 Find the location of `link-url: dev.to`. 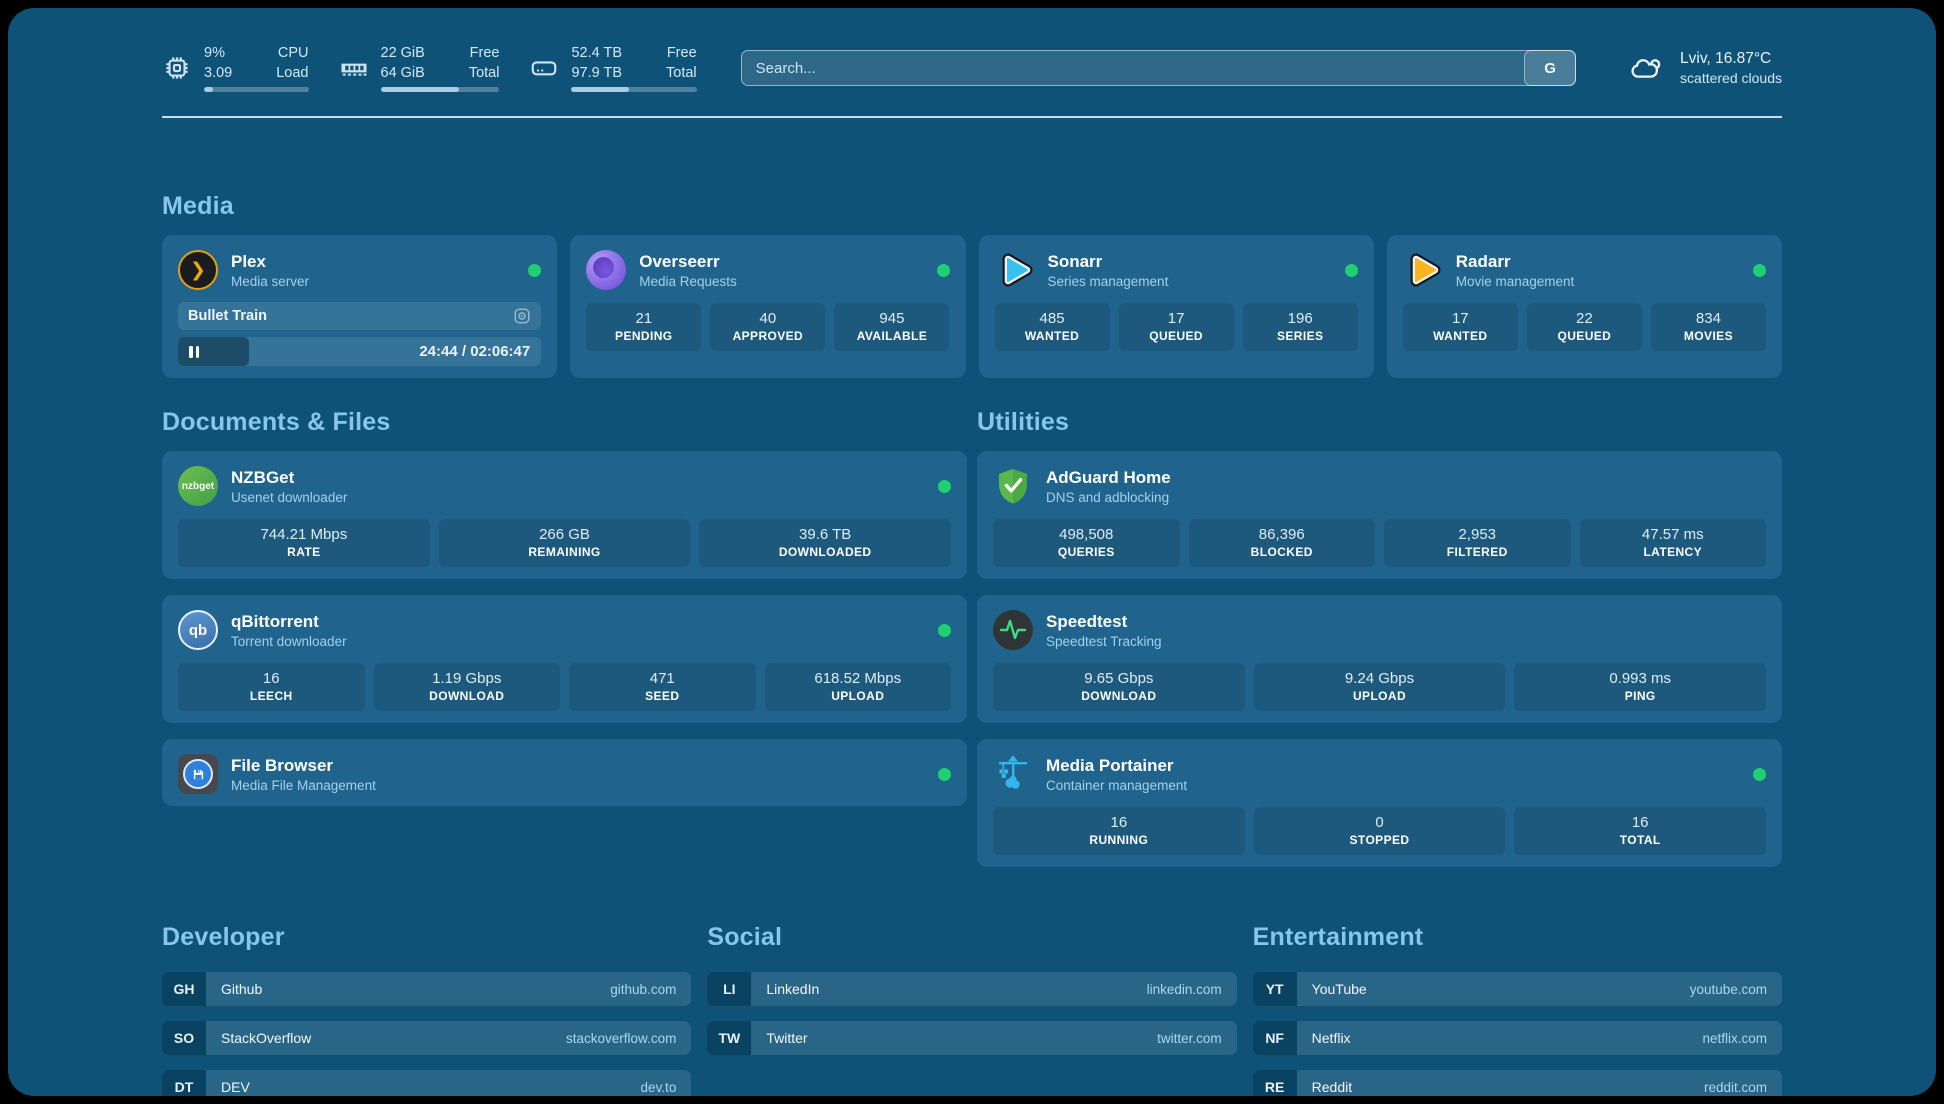

link-url: dev.to is located at coordinates (658, 1087).